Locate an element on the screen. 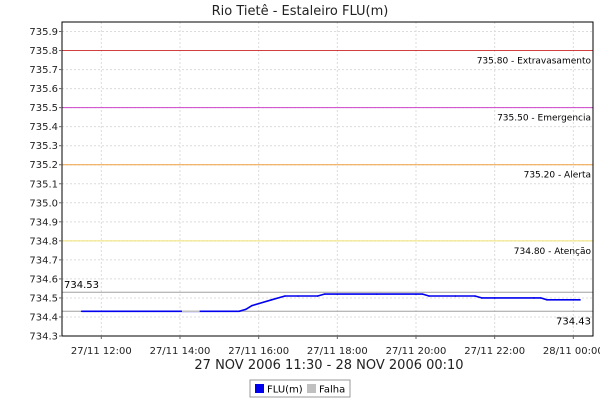 The width and height of the screenshot is (600, 400). x-tick-label: 27/11 20:00 is located at coordinates (416, 351).